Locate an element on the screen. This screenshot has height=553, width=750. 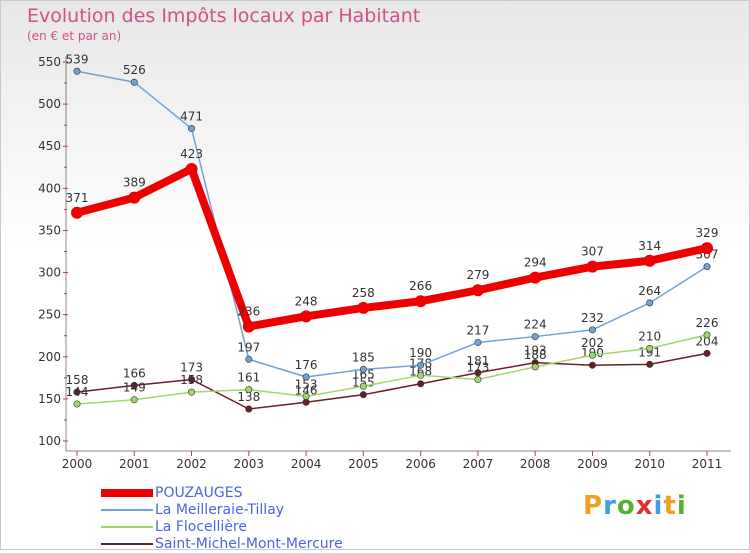
data-label: 185 is located at coordinates (363, 357).